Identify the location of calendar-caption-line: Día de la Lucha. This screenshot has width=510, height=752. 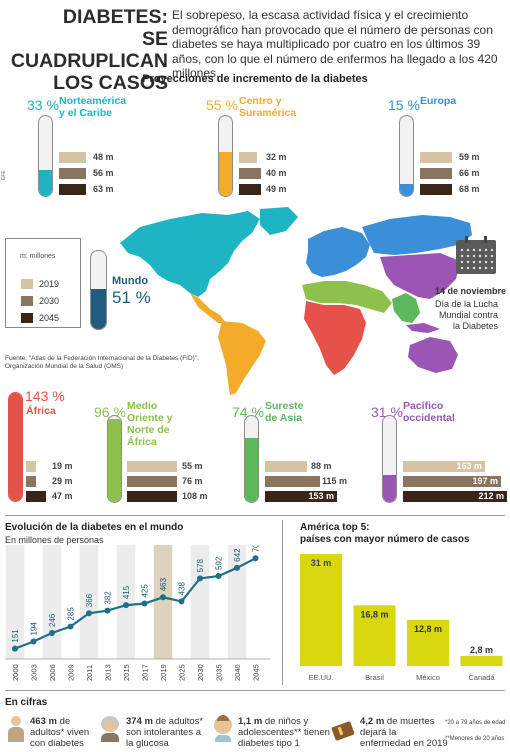
(466, 304).